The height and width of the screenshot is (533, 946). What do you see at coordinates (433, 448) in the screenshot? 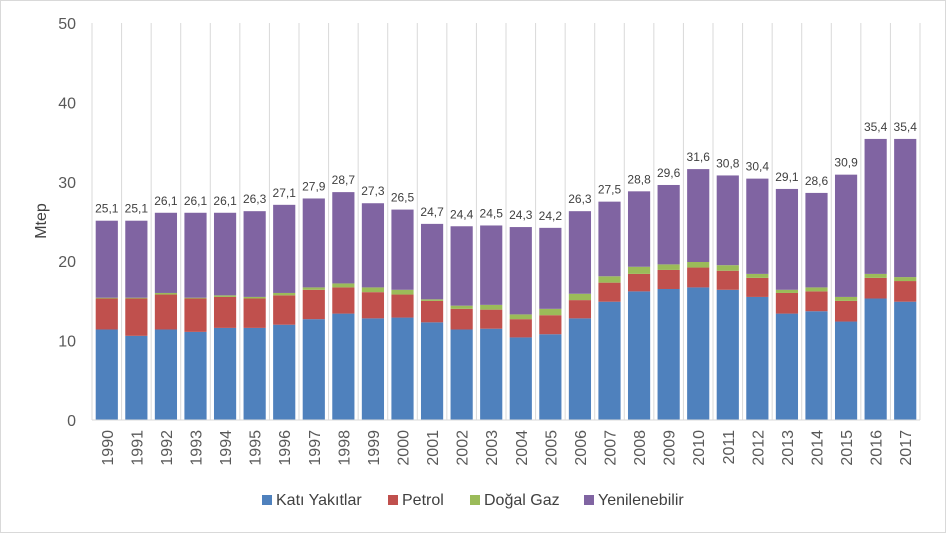
I see `x-tick-label: 2001` at bounding box center [433, 448].